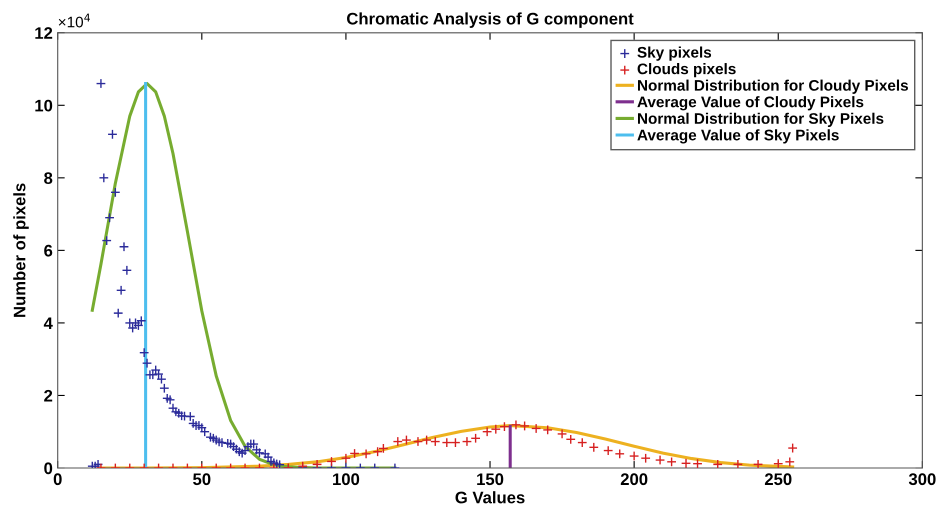  I want to click on x-tick-label: 200, so click(634, 479).